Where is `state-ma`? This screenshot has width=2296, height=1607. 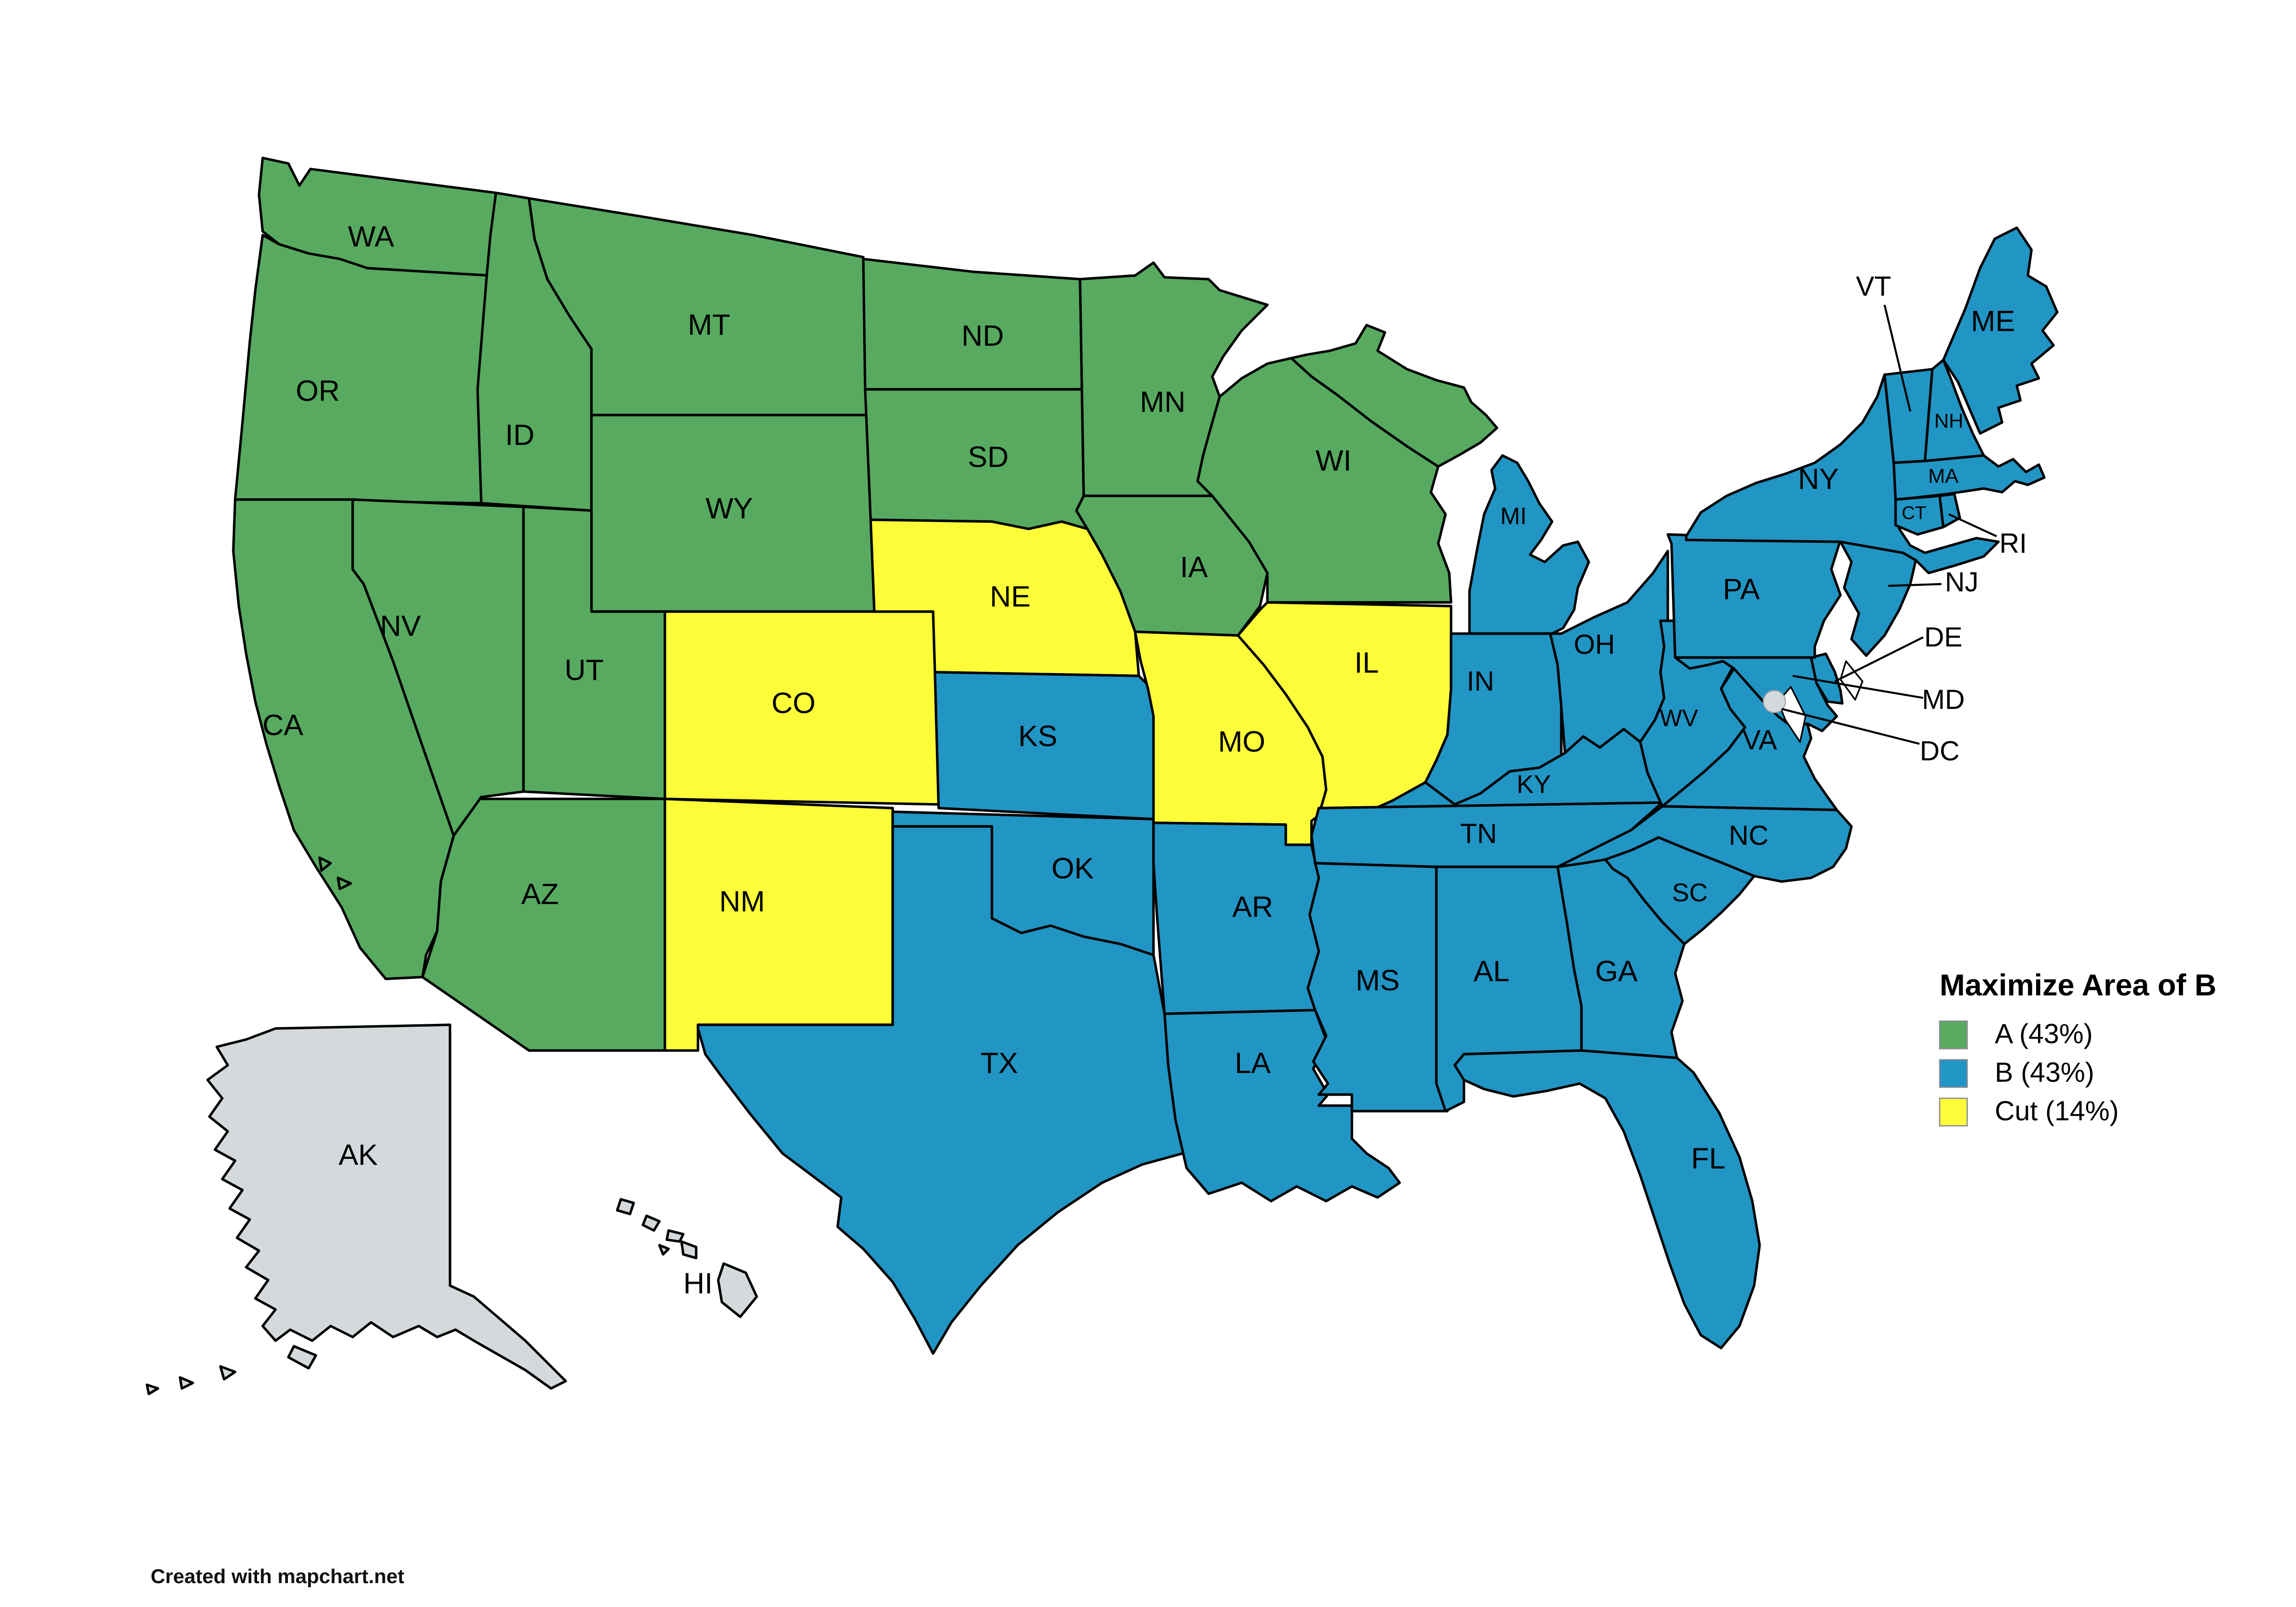 state-ma is located at coordinates (1969, 477).